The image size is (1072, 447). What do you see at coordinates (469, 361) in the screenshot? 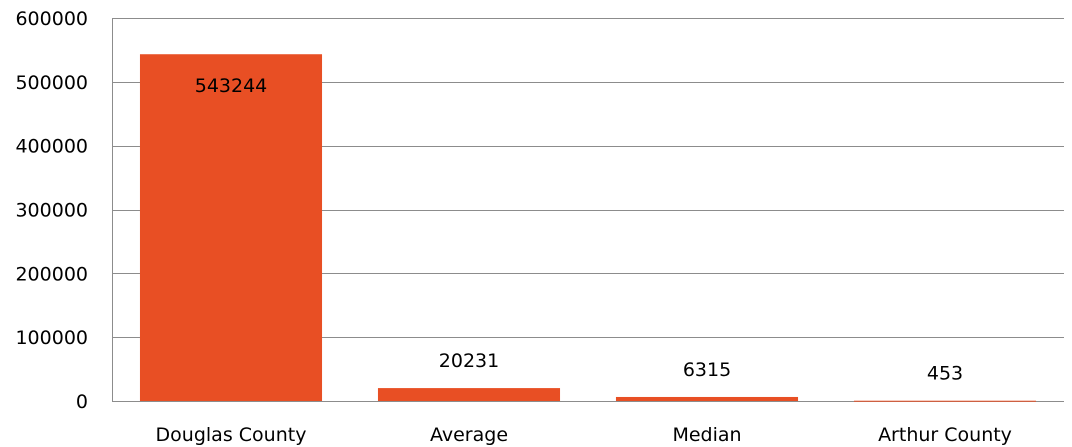
I see `data-label: 20231` at bounding box center [469, 361].